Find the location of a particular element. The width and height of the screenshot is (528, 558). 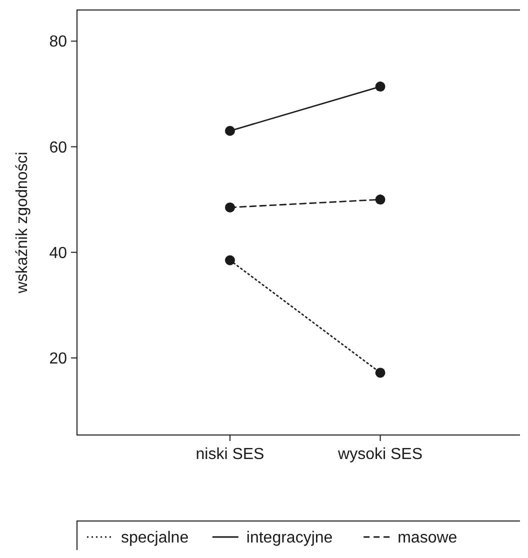

y-tick-label: 60 is located at coordinates (58, 147).